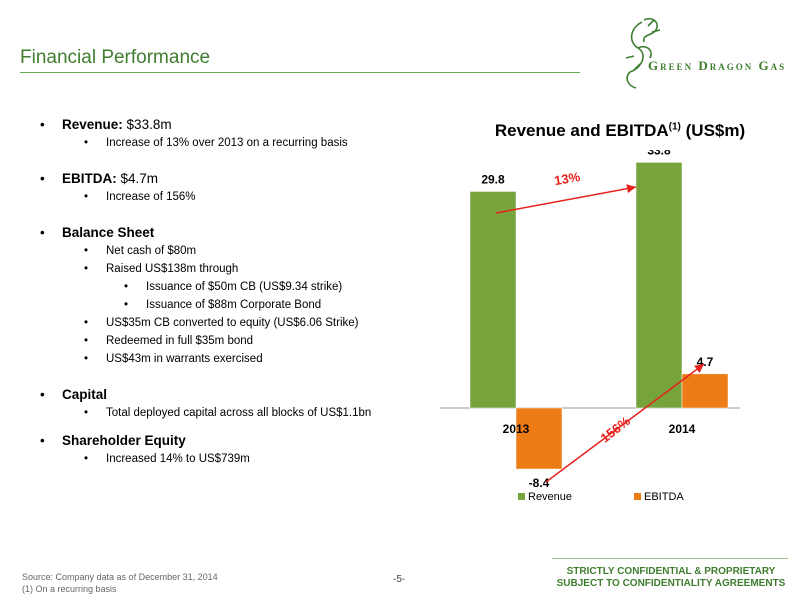 This screenshot has width=800, height=600. What do you see at coordinates (715, 130) in the screenshot?
I see `chart-title-unit: (US$m)` at bounding box center [715, 130].